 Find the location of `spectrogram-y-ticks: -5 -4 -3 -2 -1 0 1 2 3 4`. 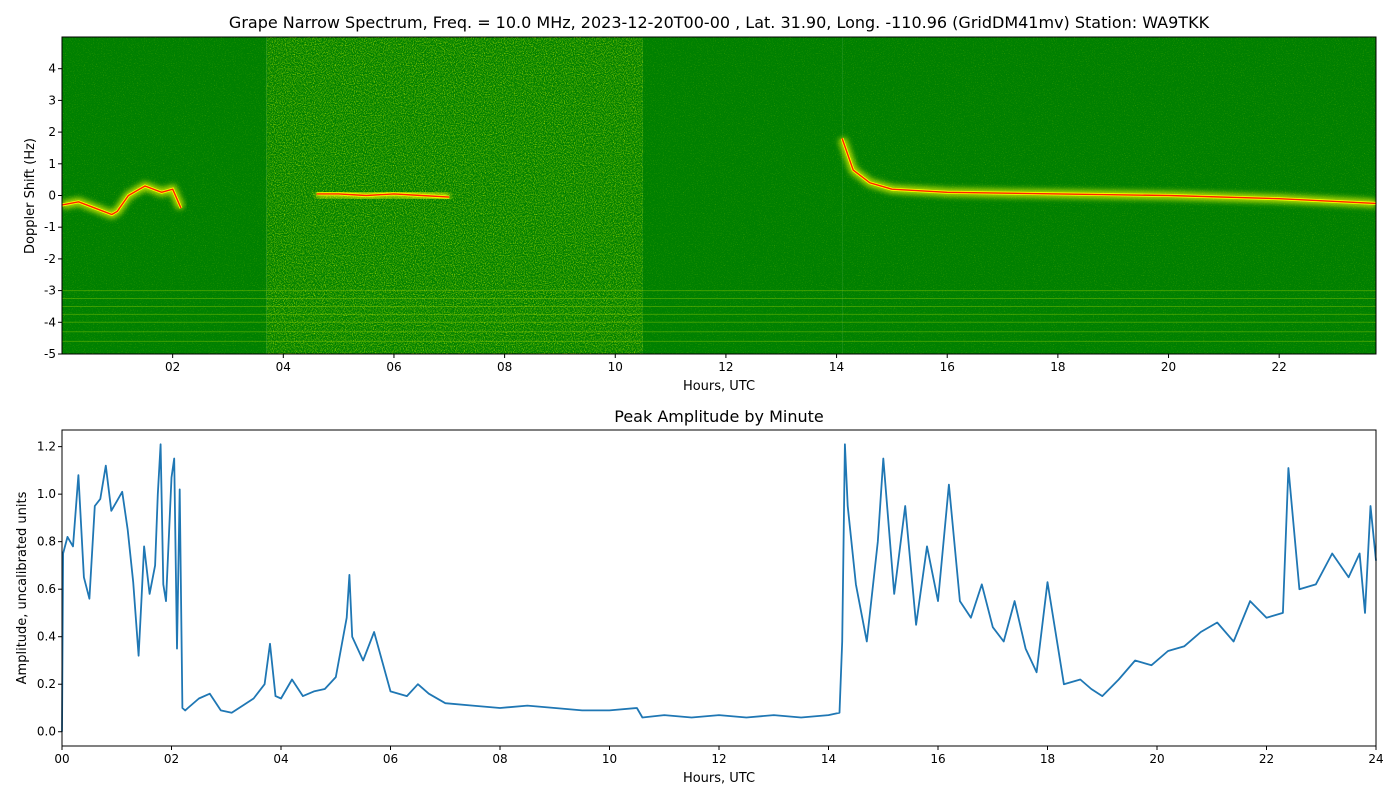

spectrogram-y-ticks: -5 -4 -3 -2 -1 0 1 2 3 4 is located at coordinates (53, 211).